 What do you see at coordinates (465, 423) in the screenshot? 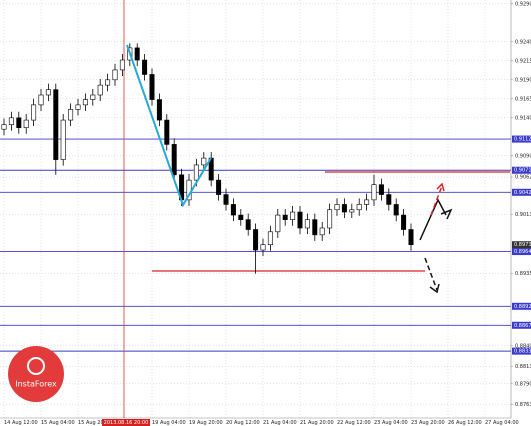
I see `x-tick-label: 26 Aug 12:00` at bounding box center [465, 423].